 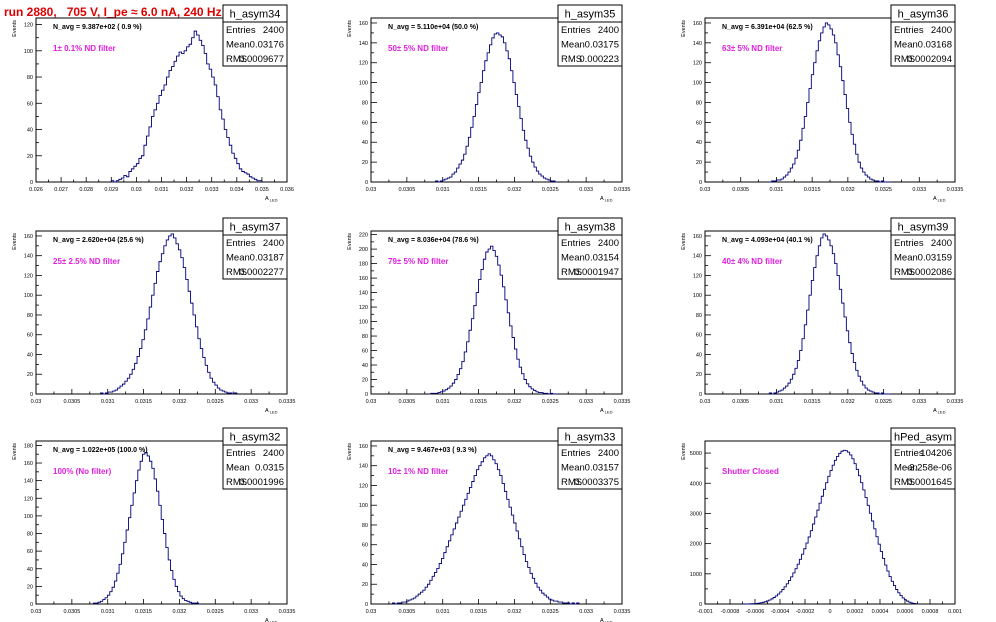 What do you see at coordinates (61, 190) in the screenshot?
I see `x-tick-label: 0.027` at bounding box center [61, 190].